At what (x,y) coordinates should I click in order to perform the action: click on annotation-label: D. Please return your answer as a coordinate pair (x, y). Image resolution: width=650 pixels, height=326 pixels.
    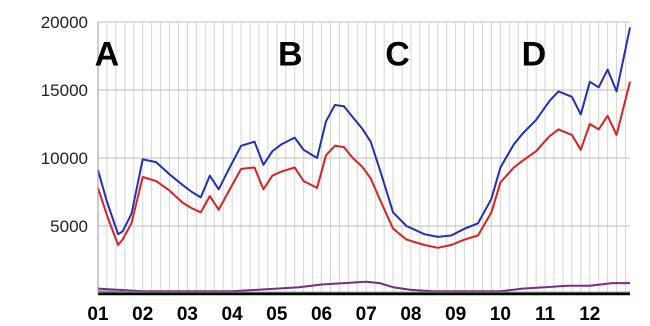
    Looking at the image, I should click on (534, 55).